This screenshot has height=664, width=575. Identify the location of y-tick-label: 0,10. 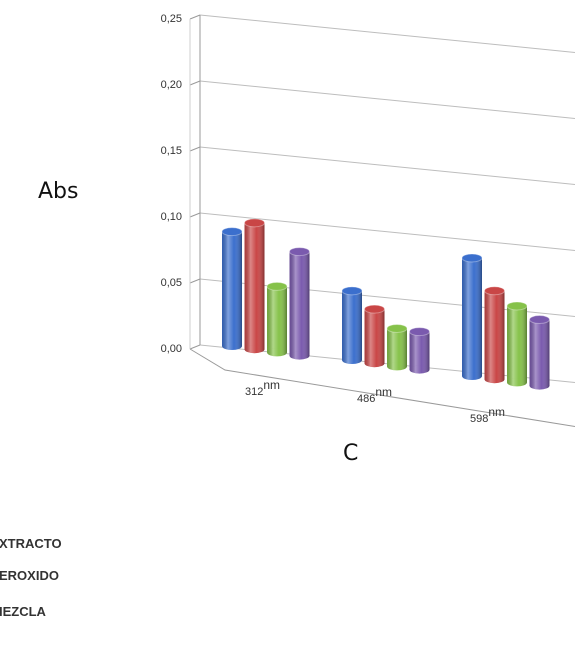
(171, 217).